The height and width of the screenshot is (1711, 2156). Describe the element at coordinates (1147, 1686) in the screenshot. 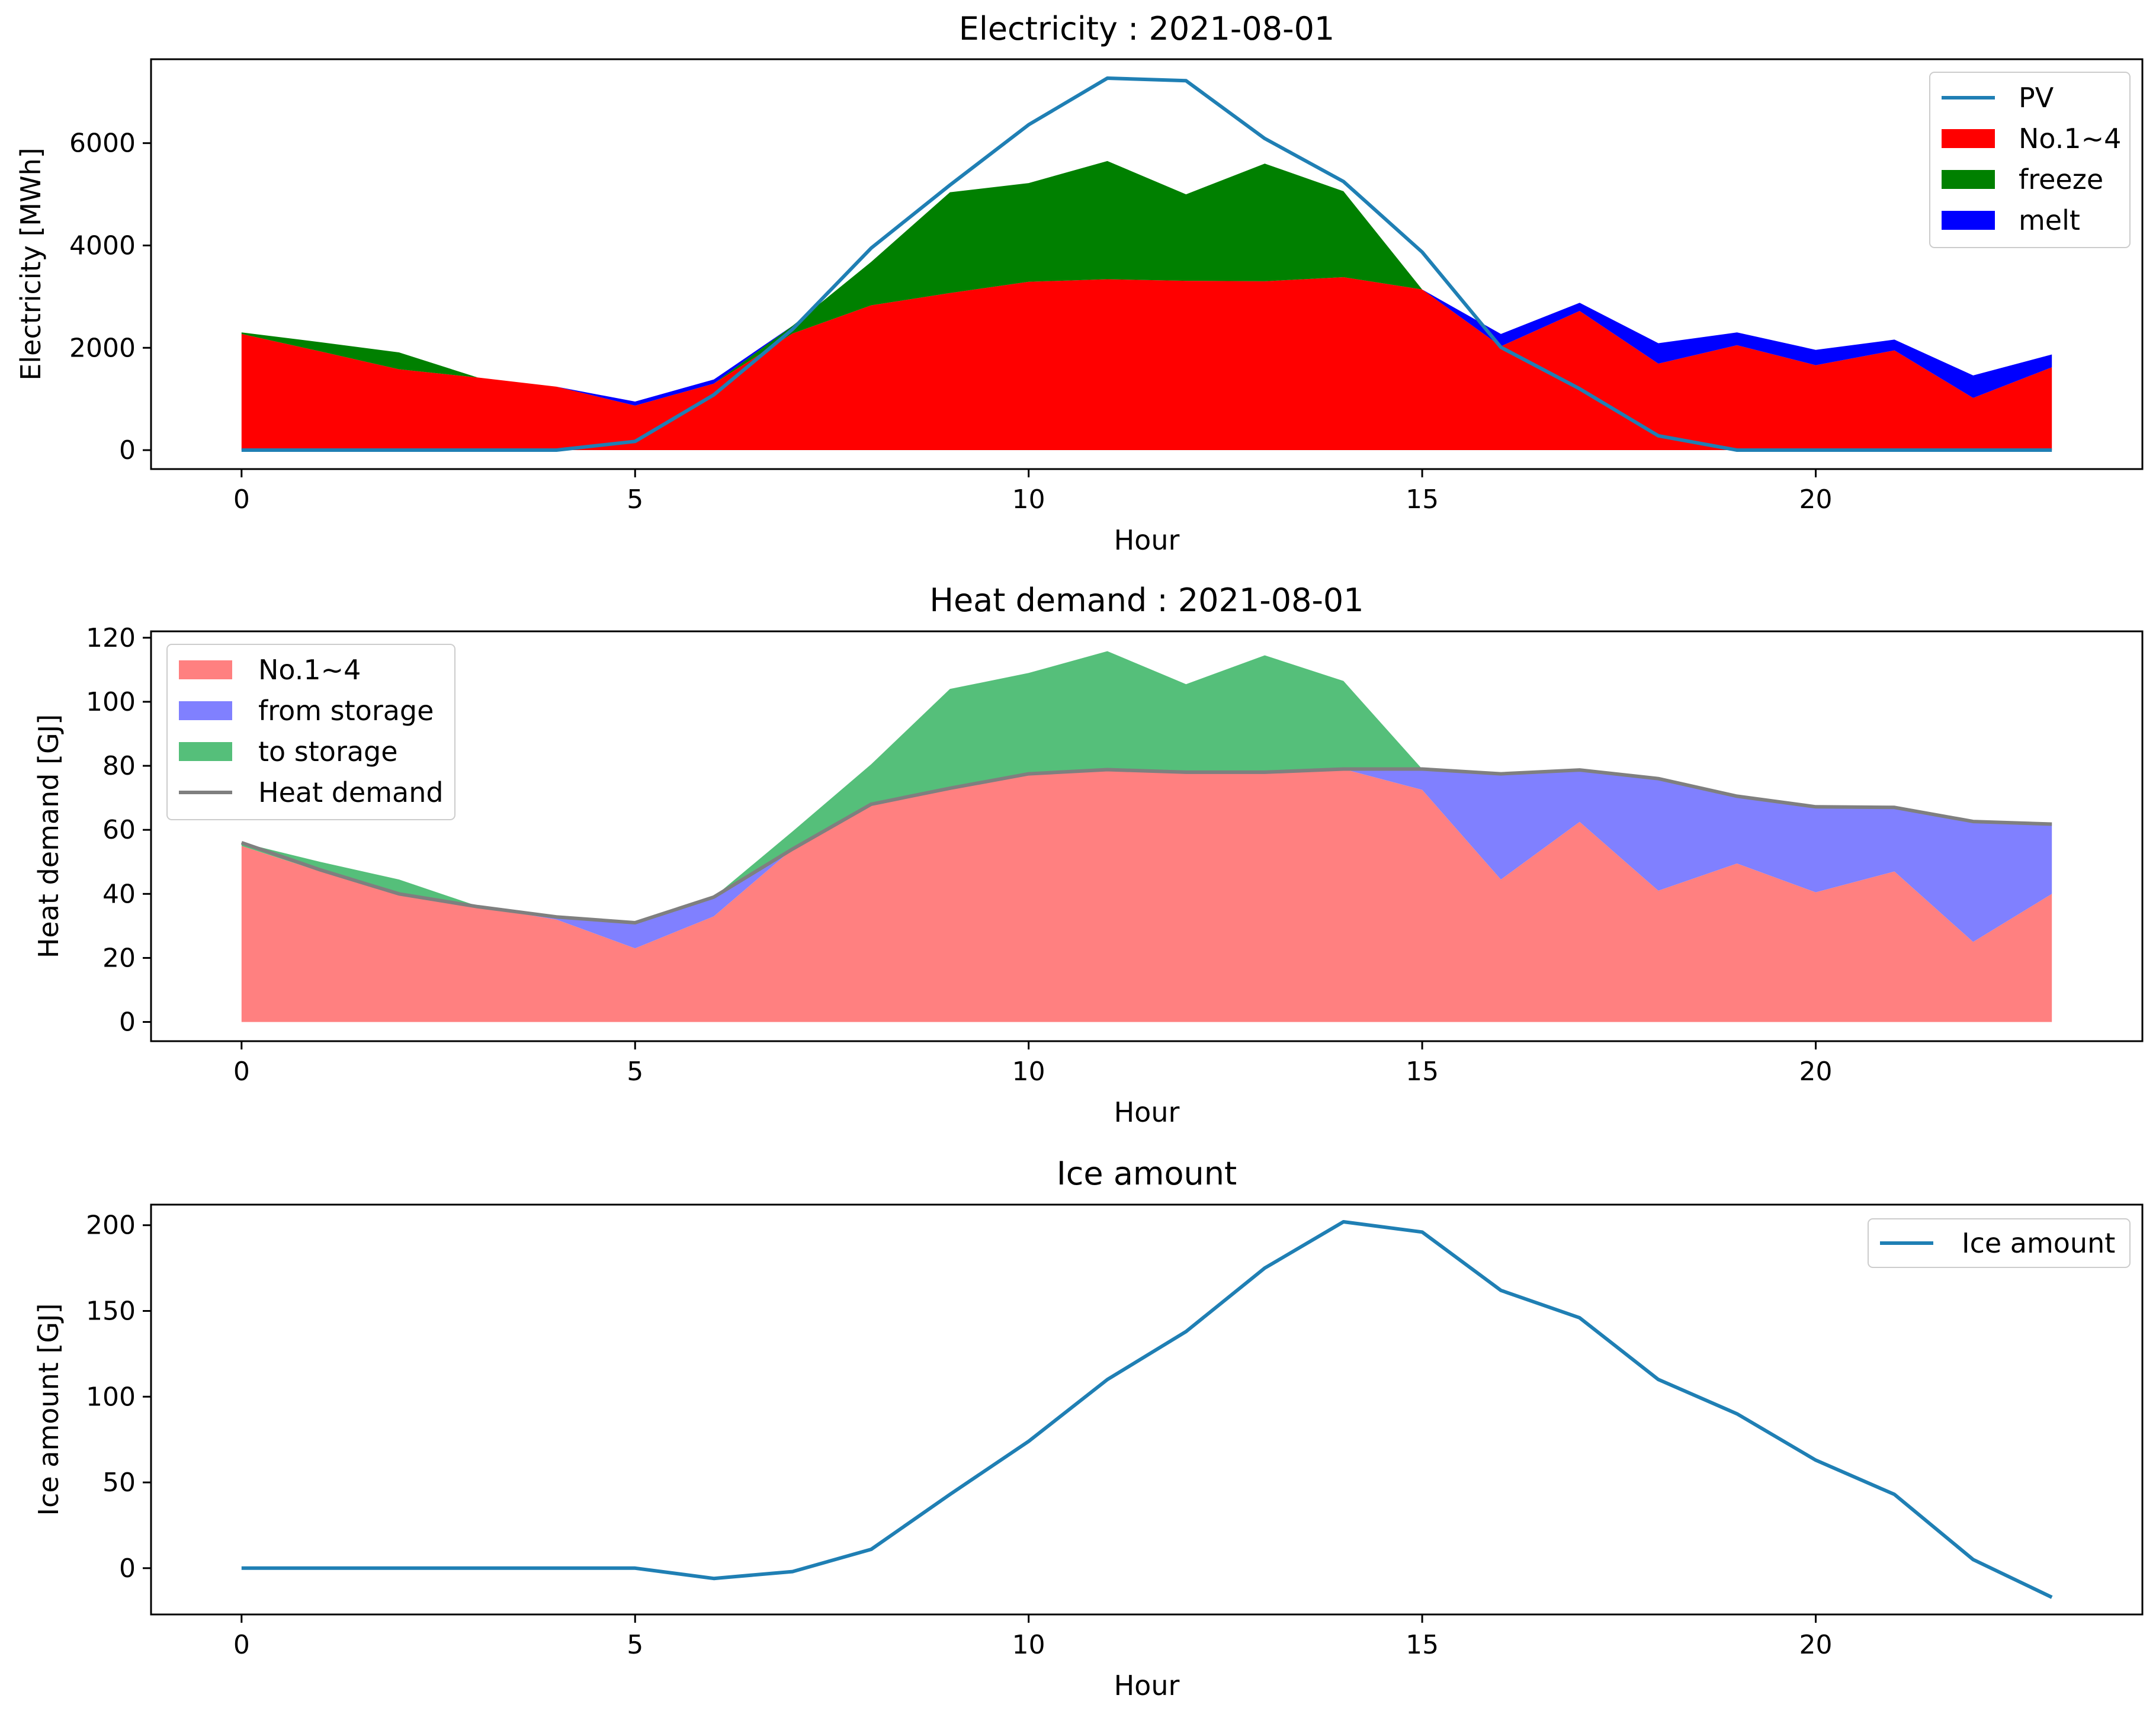

I see `ice-amount-x-label: Hour` at that location.